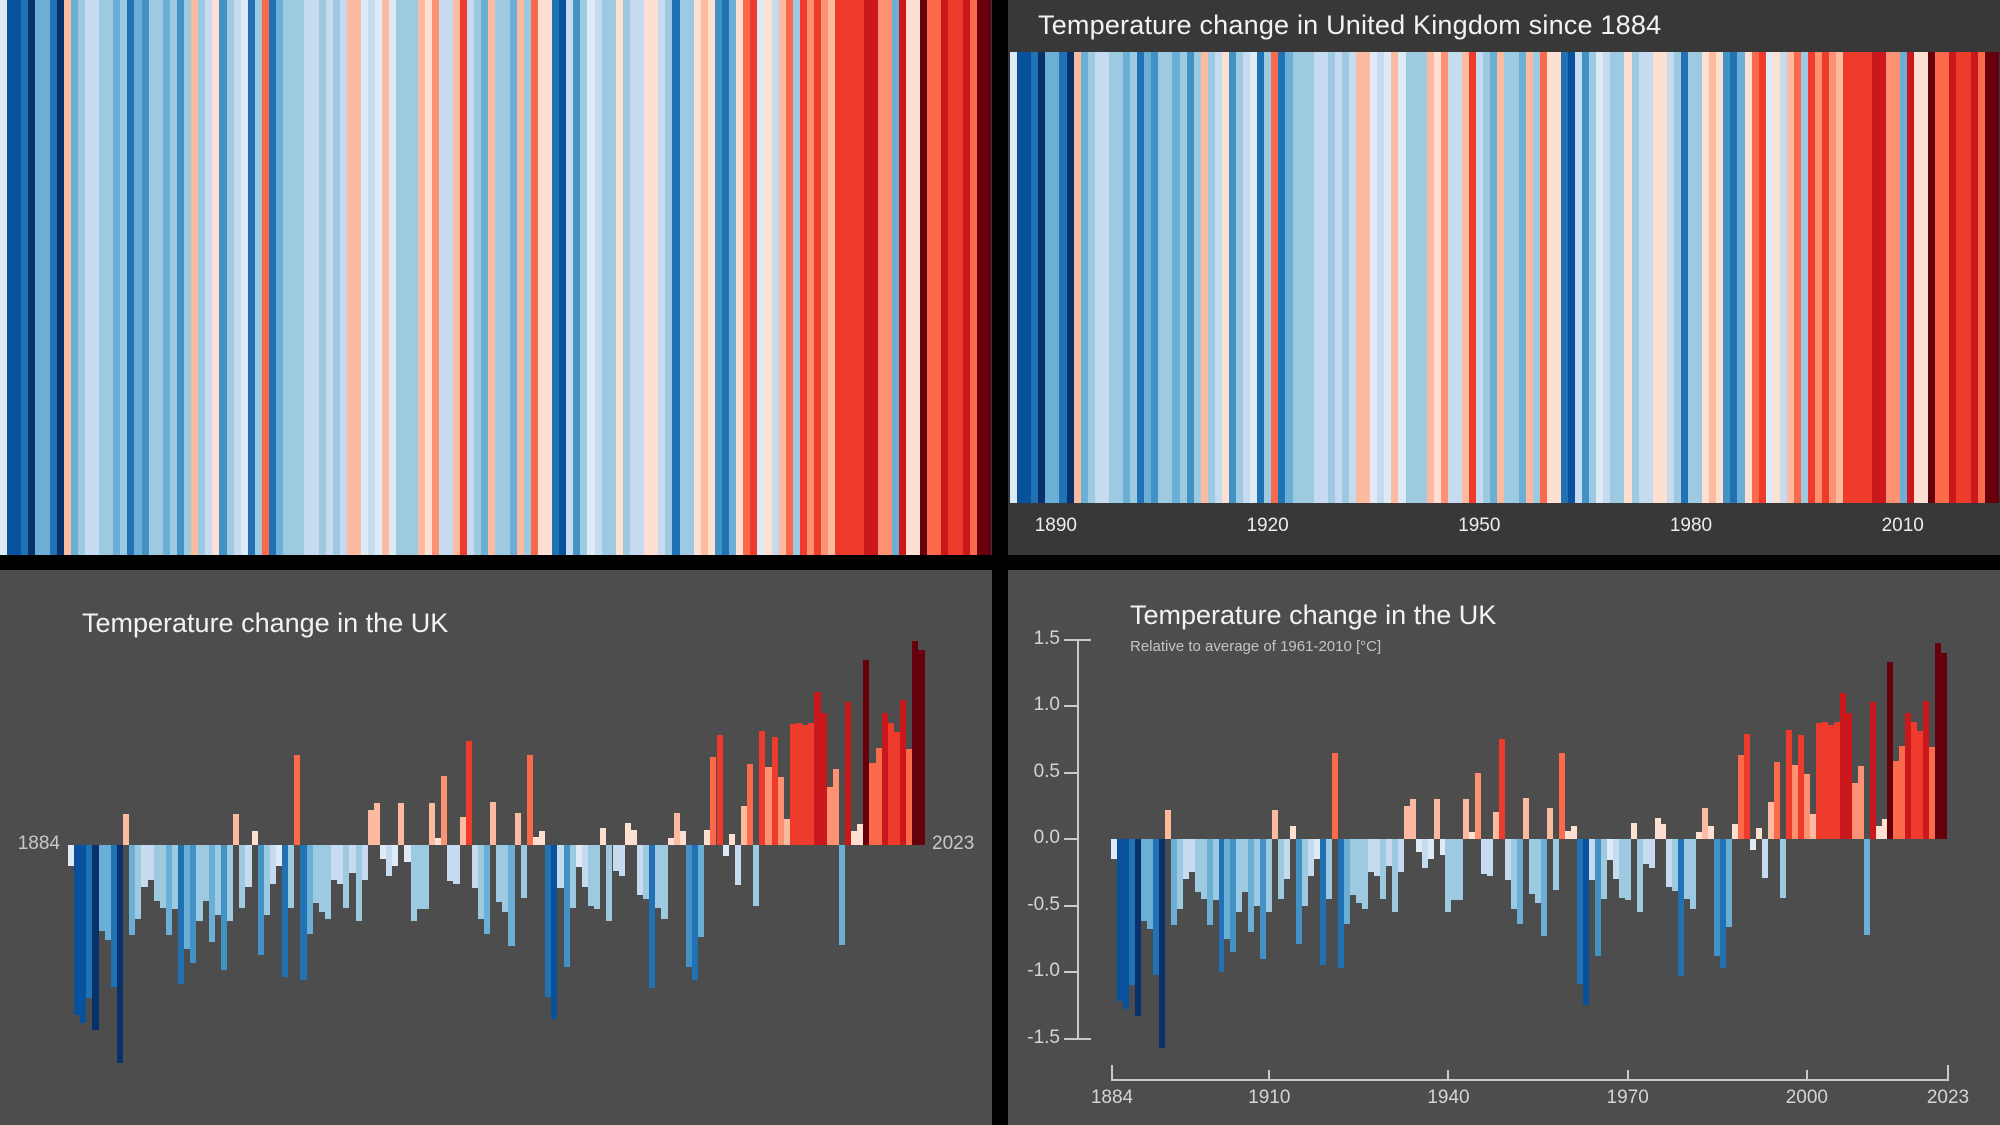 Image resolution: width=2000 pixels, height=1125 pixels. I want to click on bar-1931, so click(358, 883).